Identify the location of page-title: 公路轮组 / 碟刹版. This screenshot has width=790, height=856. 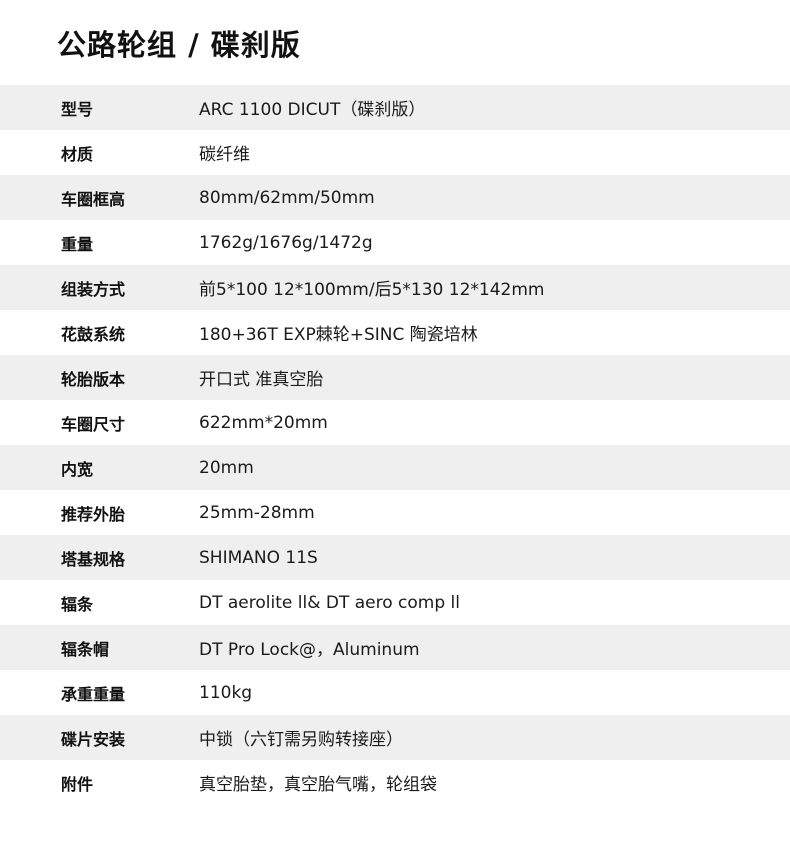
(179, 45).